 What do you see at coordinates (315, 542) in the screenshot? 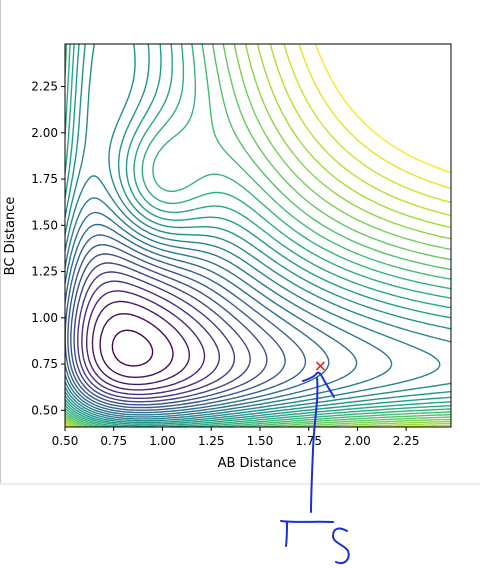
I see `annotation-text` at bounding box center [315, 542].